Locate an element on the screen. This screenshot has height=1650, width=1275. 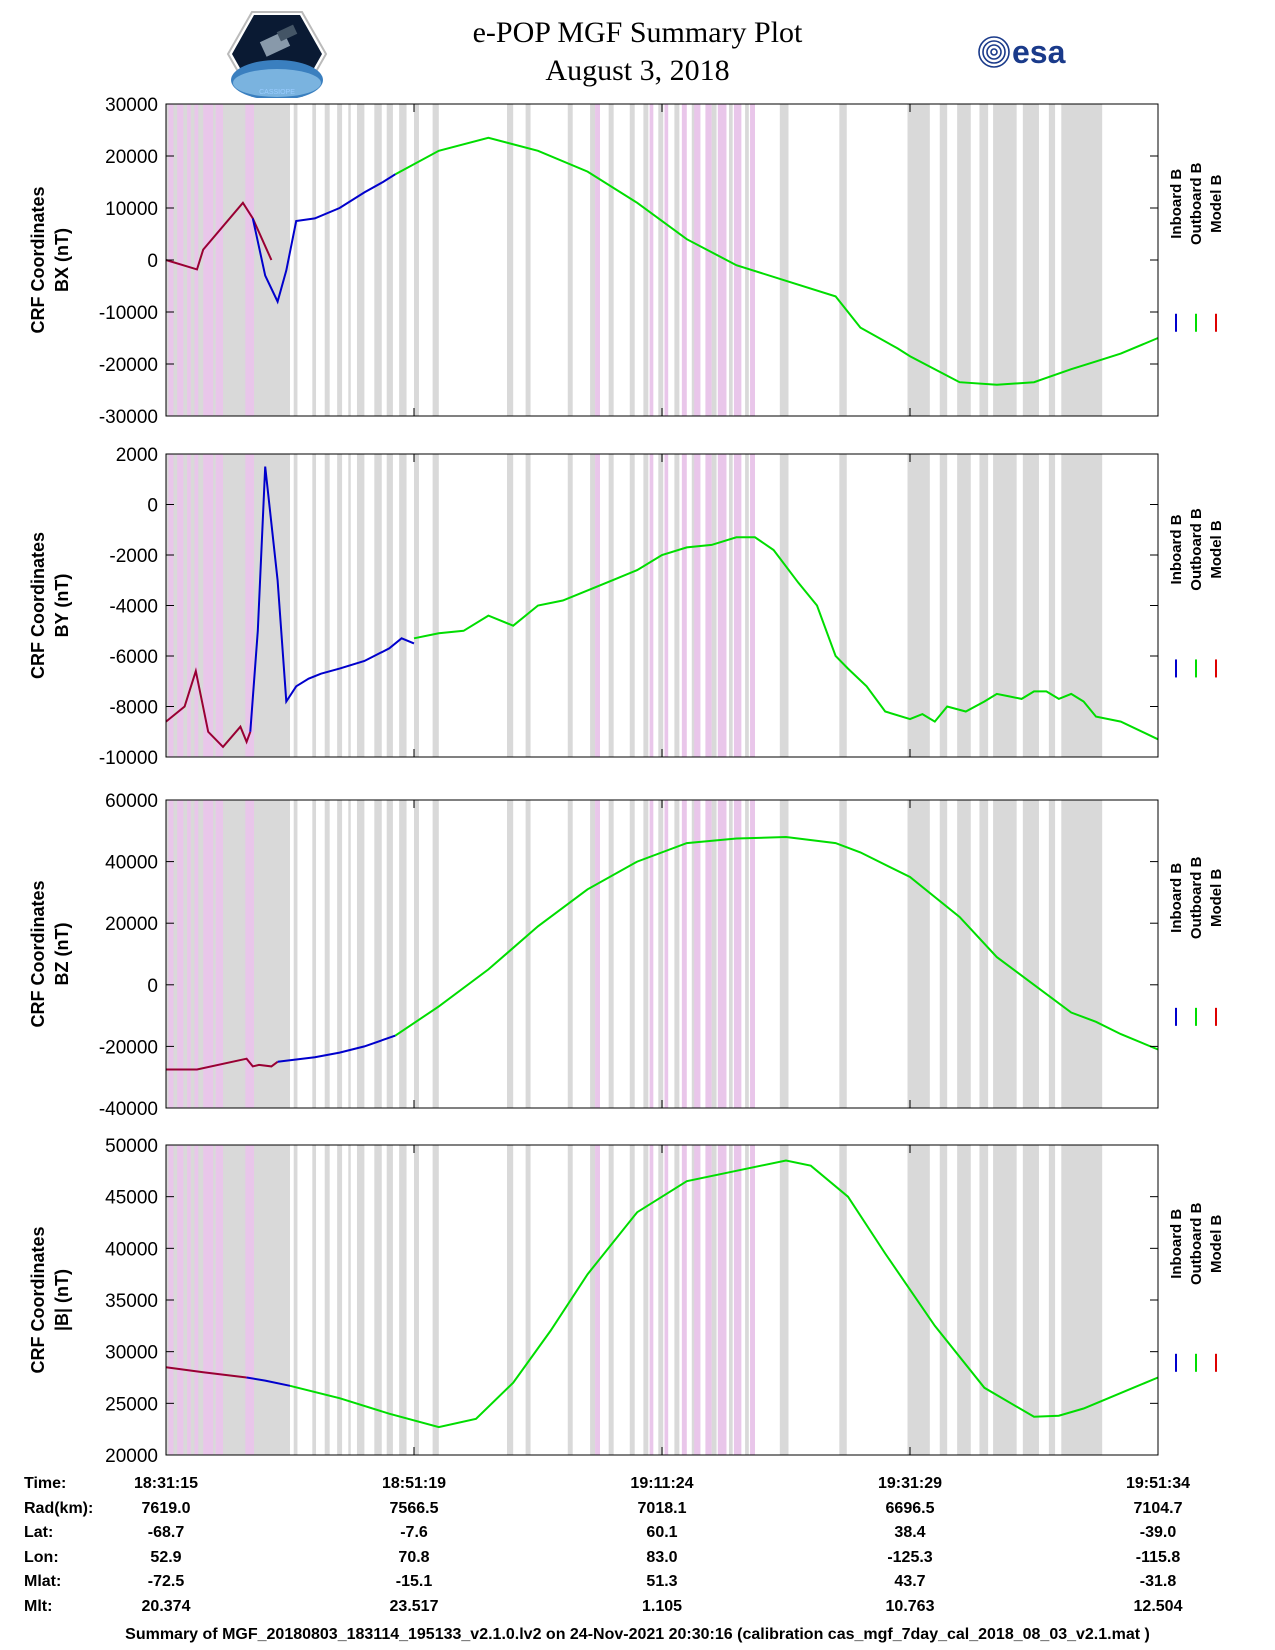
ephemeris-value: -39.0 is located at coordinates (1158, 1532).